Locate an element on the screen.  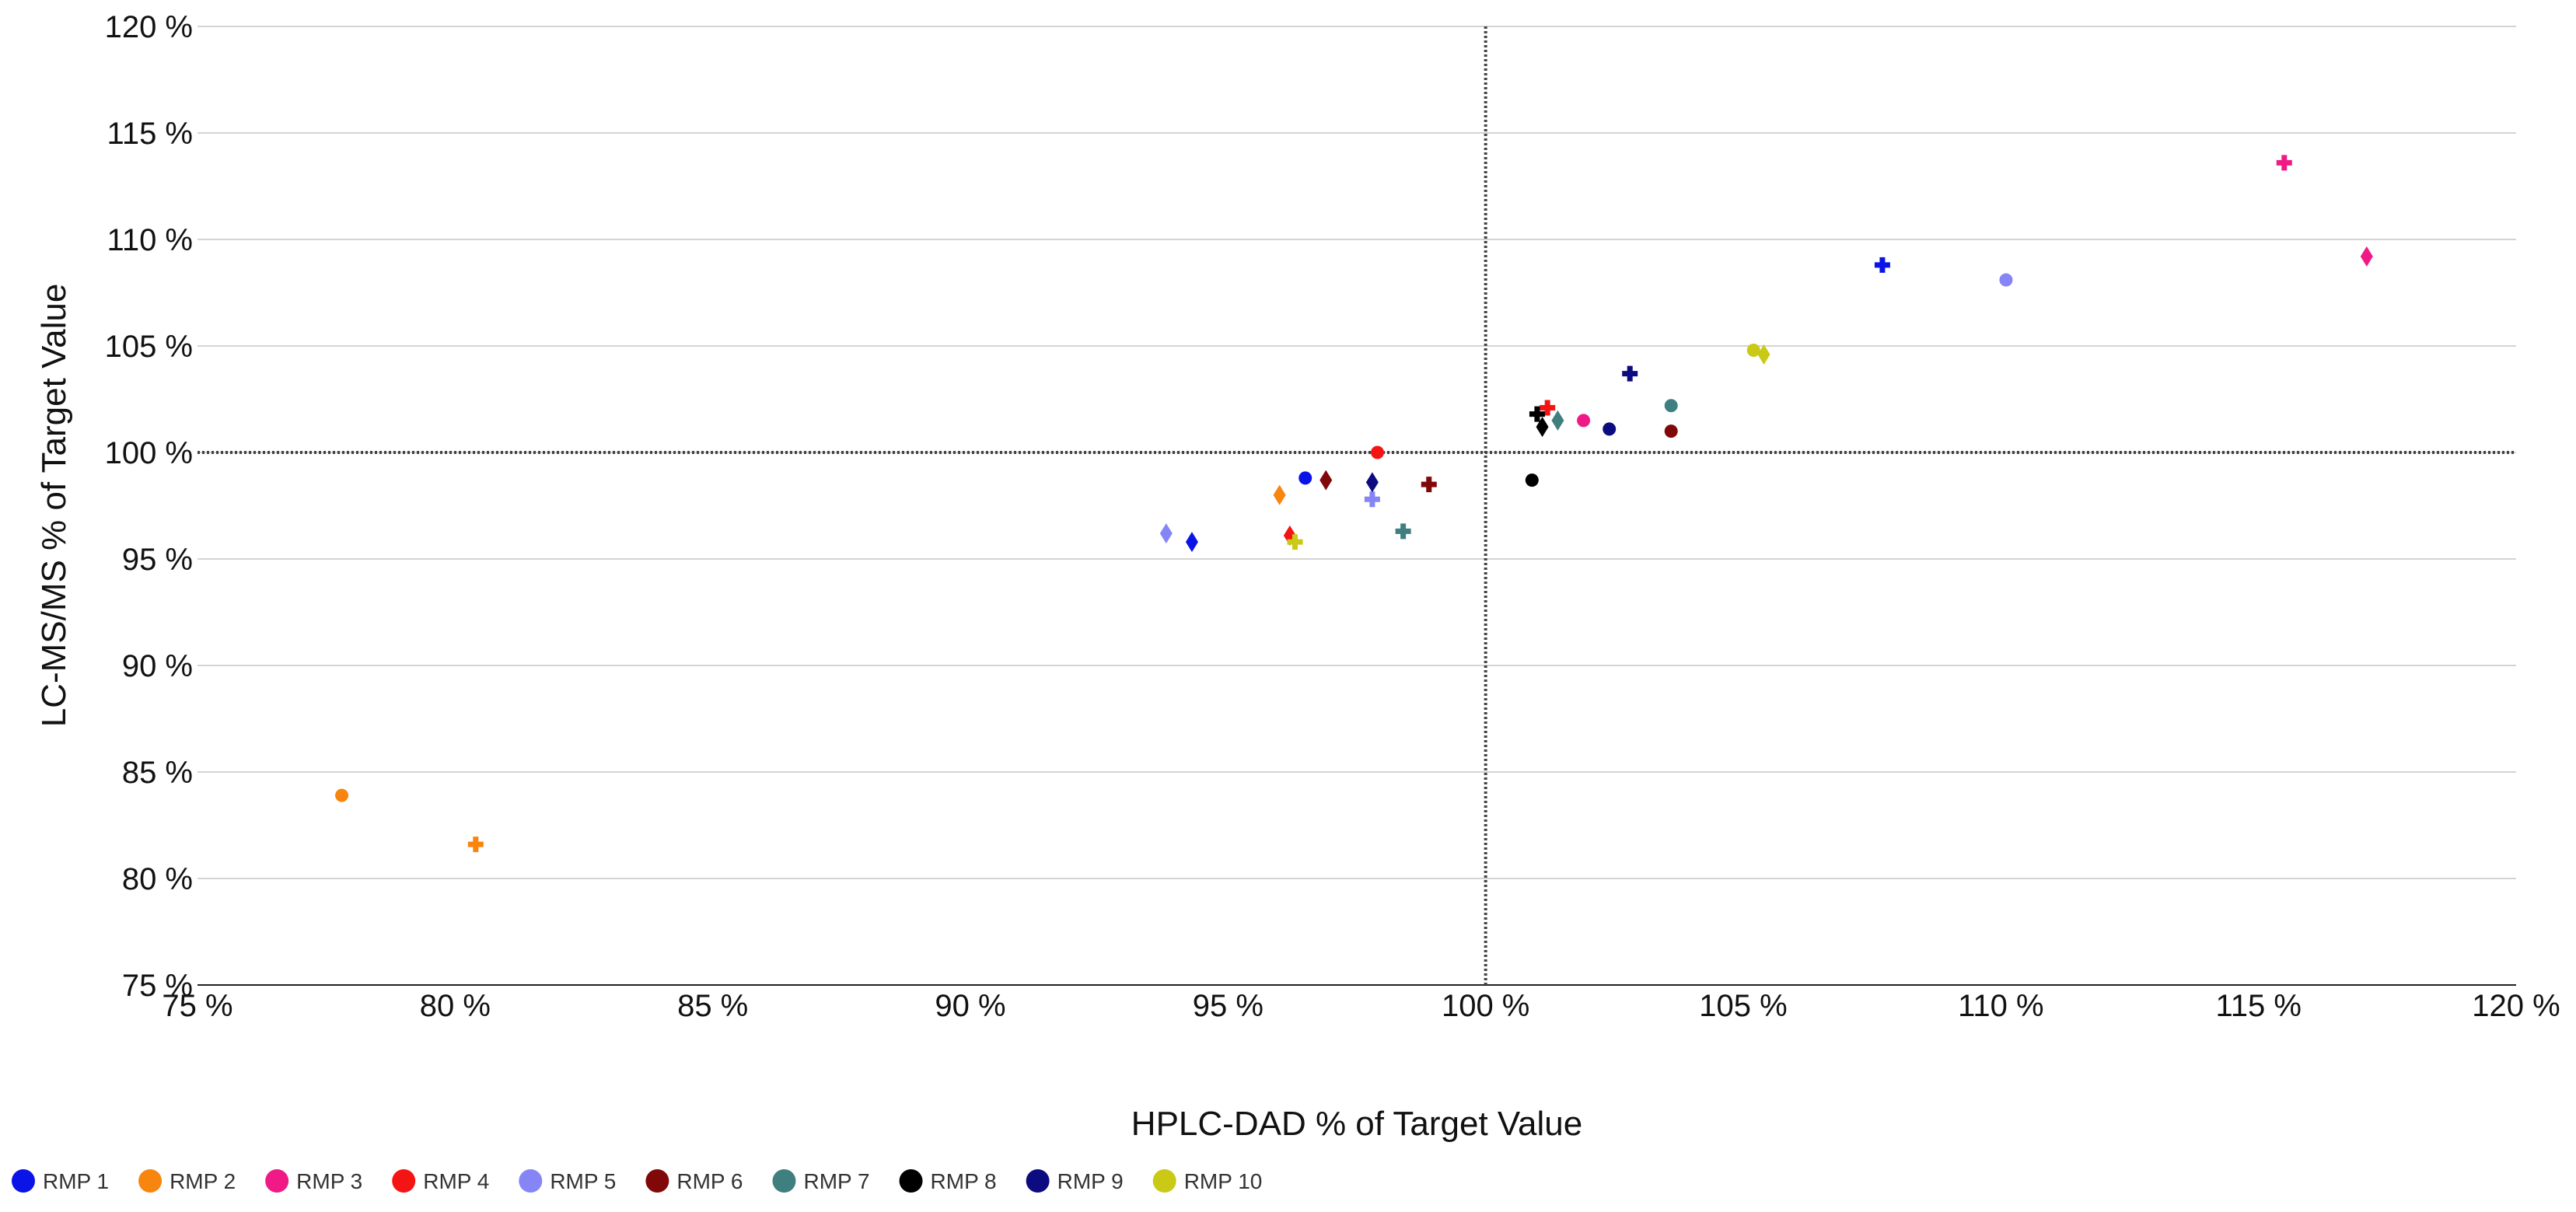
legend-label: RMP 7 is located at coordinates (836, 1181).